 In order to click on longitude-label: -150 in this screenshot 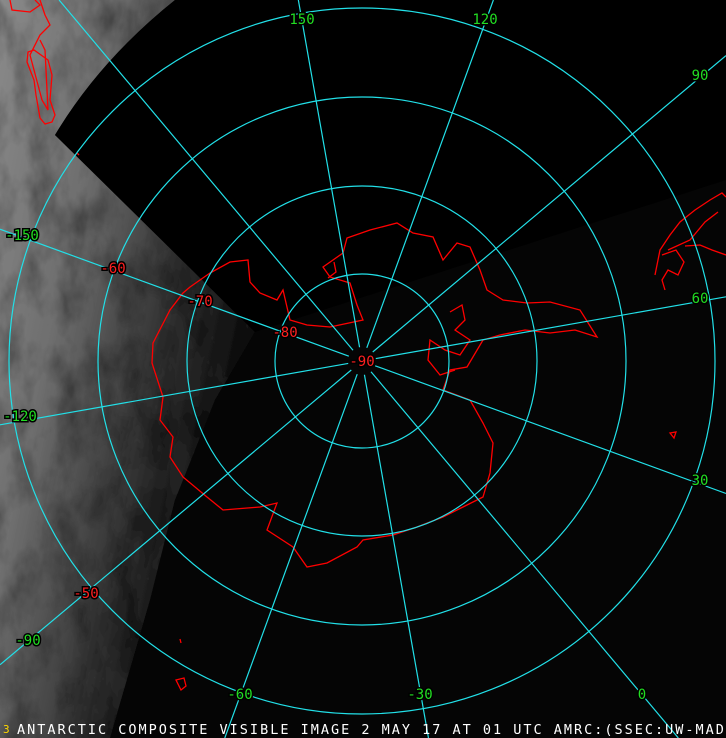, I will do `click(22, 236)`.